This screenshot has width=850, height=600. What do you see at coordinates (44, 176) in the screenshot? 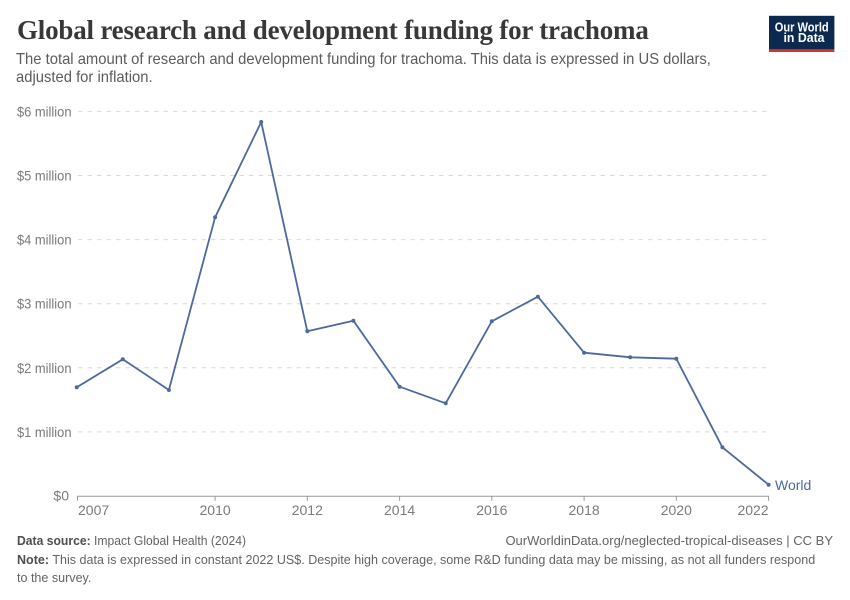
I see `svg-text: $5 million` at bounding box center [44, 176].